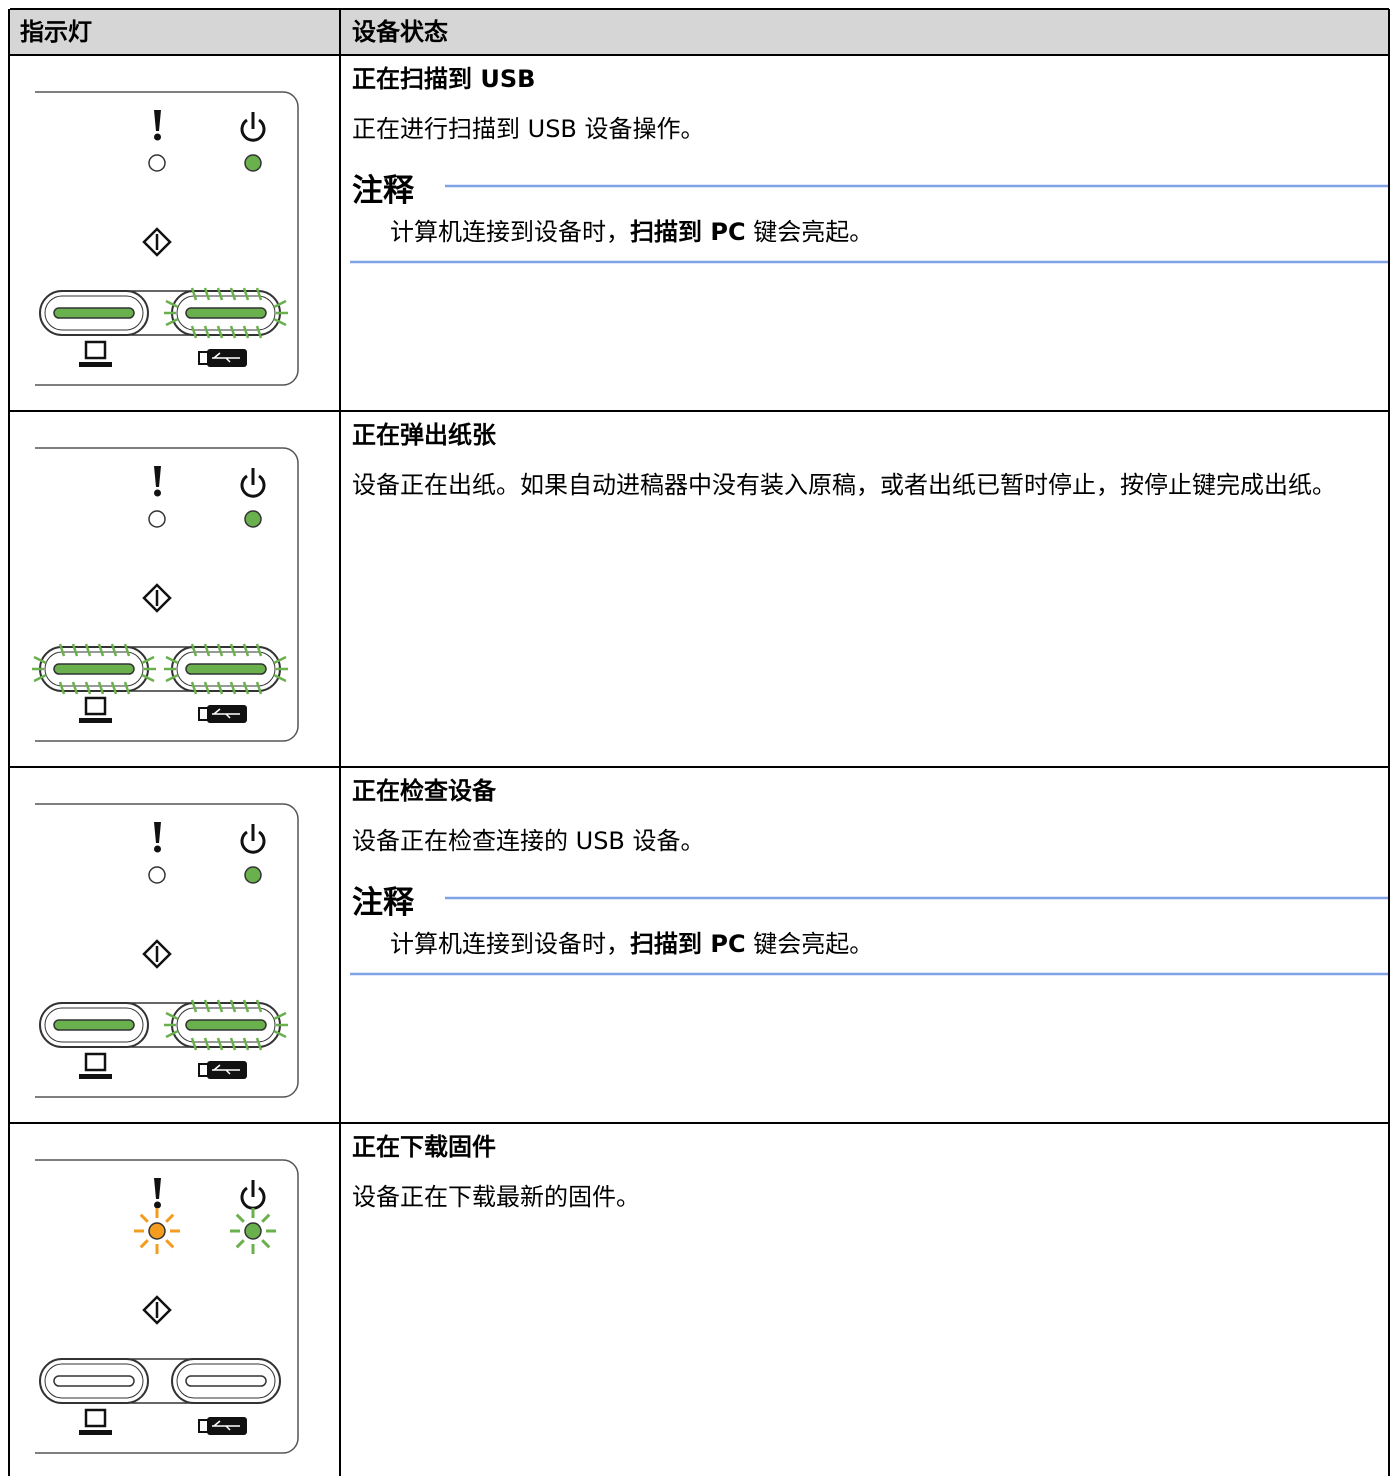  Describe the element at coordinates (400, 32) in the screenshot. I see `header-cell: 设备状态` at that location.